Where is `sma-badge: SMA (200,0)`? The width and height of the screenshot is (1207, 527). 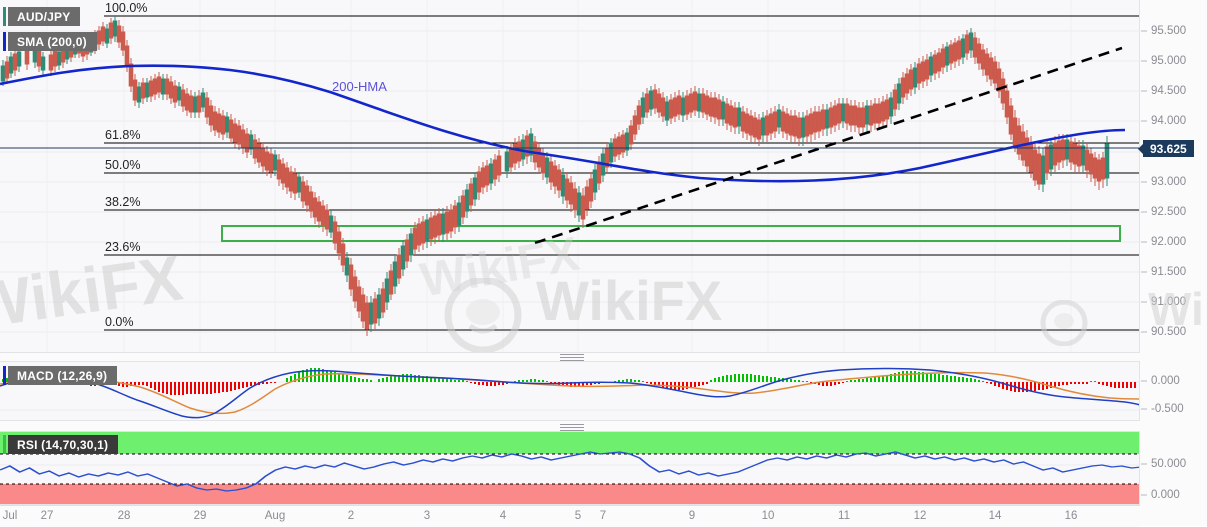
sma-badge: SMA (200,0) is located at coordinates (50, 41).